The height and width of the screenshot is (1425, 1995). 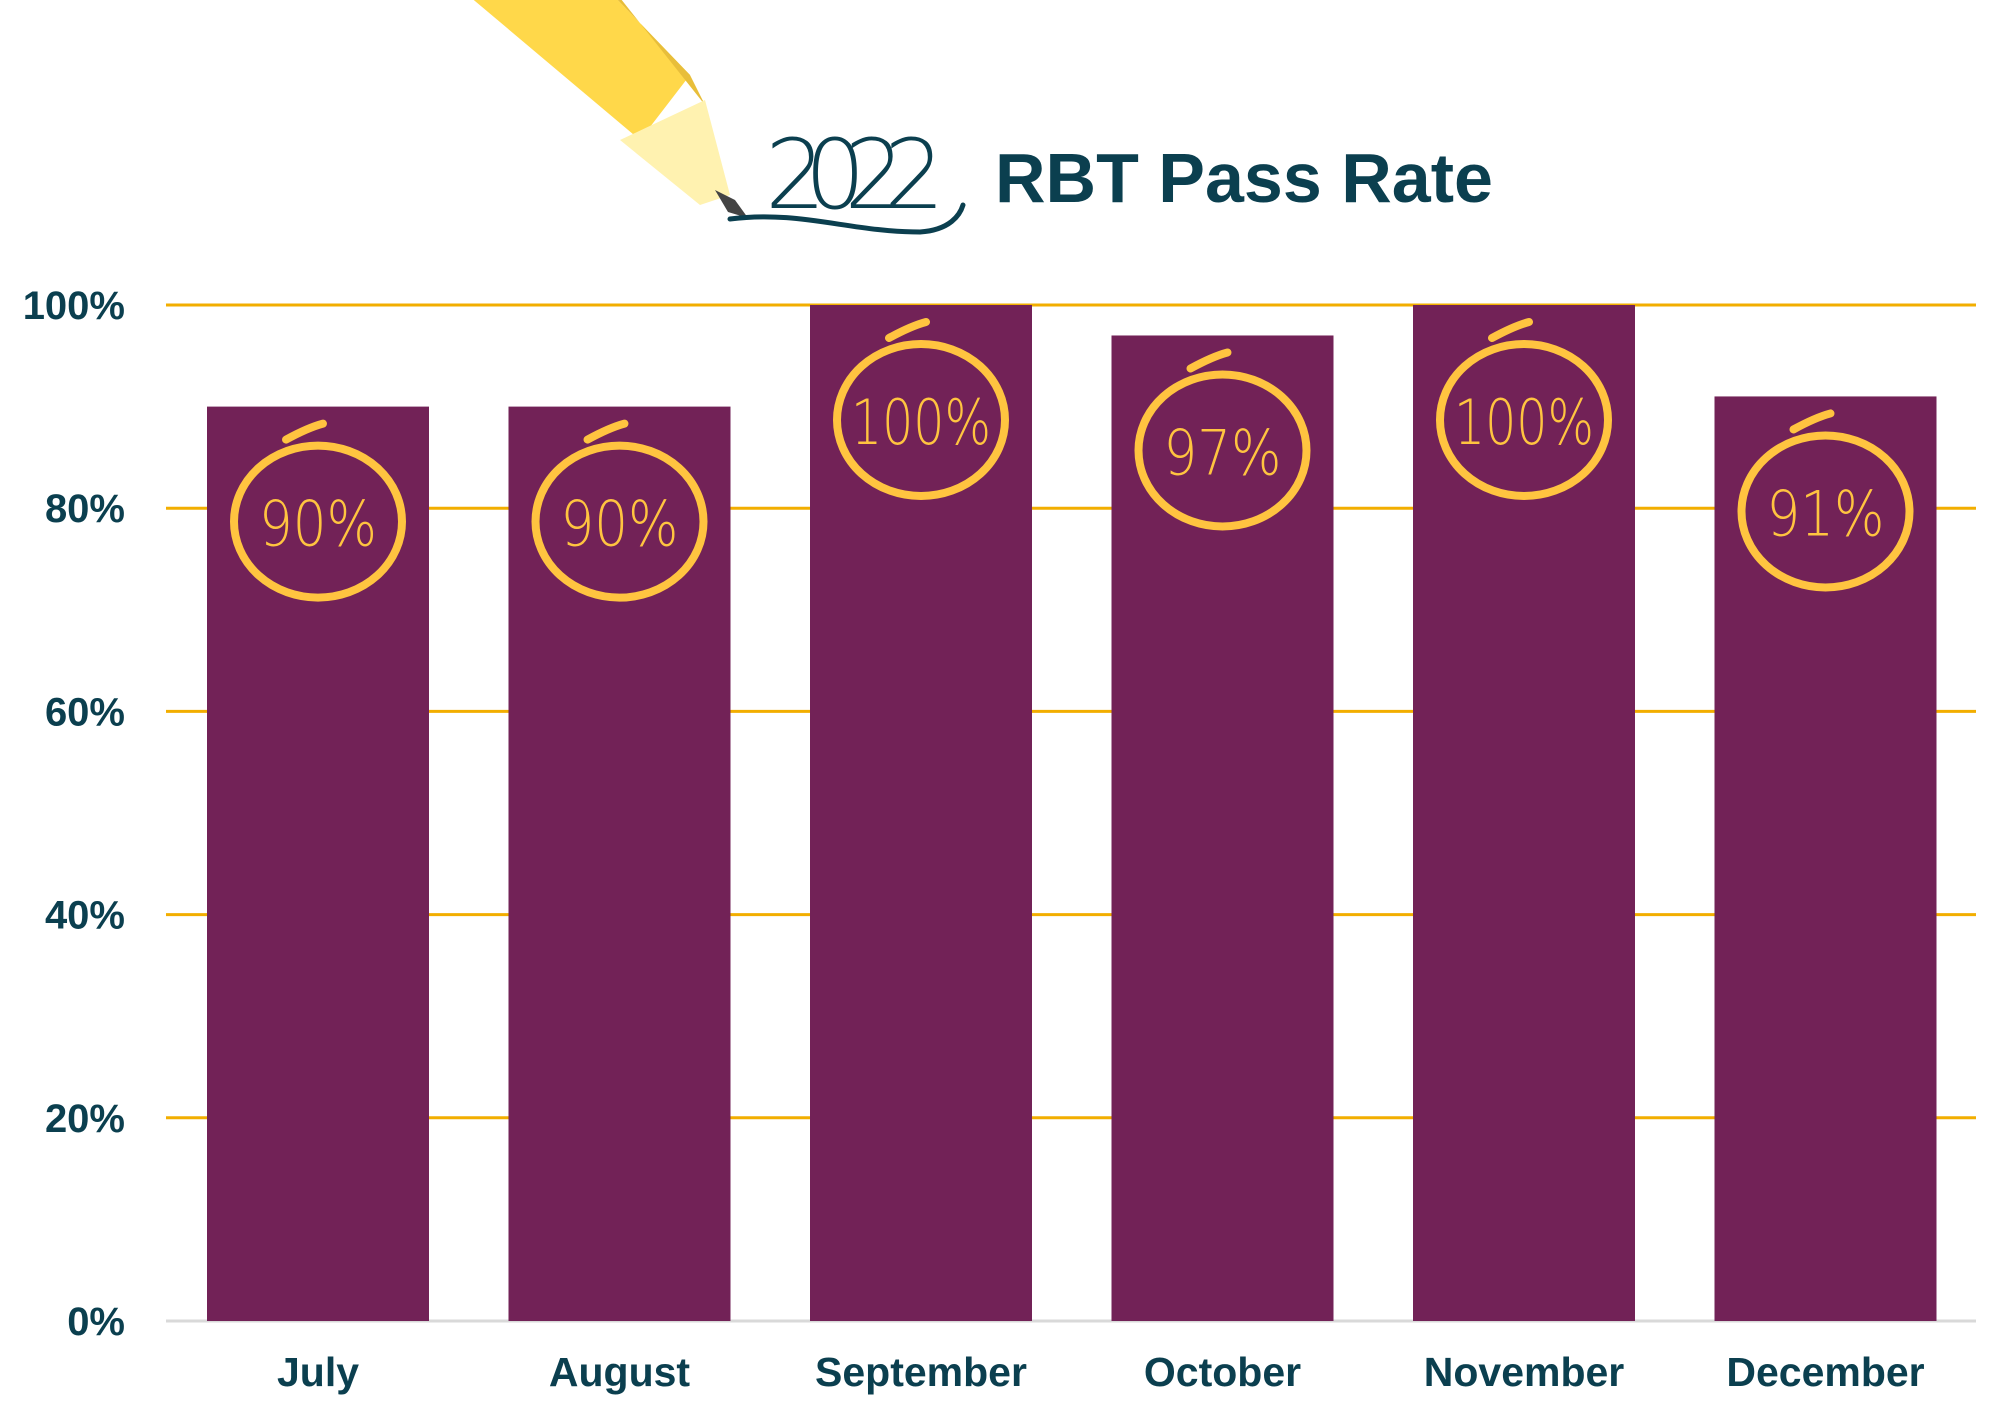 I want to click on y-tick-label: 80%, so click(x=85, y=509).